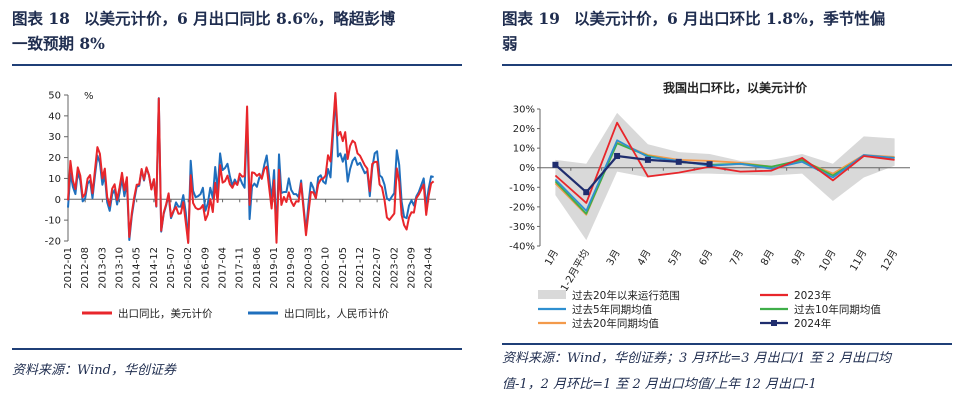 The height and width of the screenshot is (401, 960). What do you see at coordinates (575, 271) in the screenshot?
I see `x-tick-label: 1-2月平均` at bounding box center [575, 271].